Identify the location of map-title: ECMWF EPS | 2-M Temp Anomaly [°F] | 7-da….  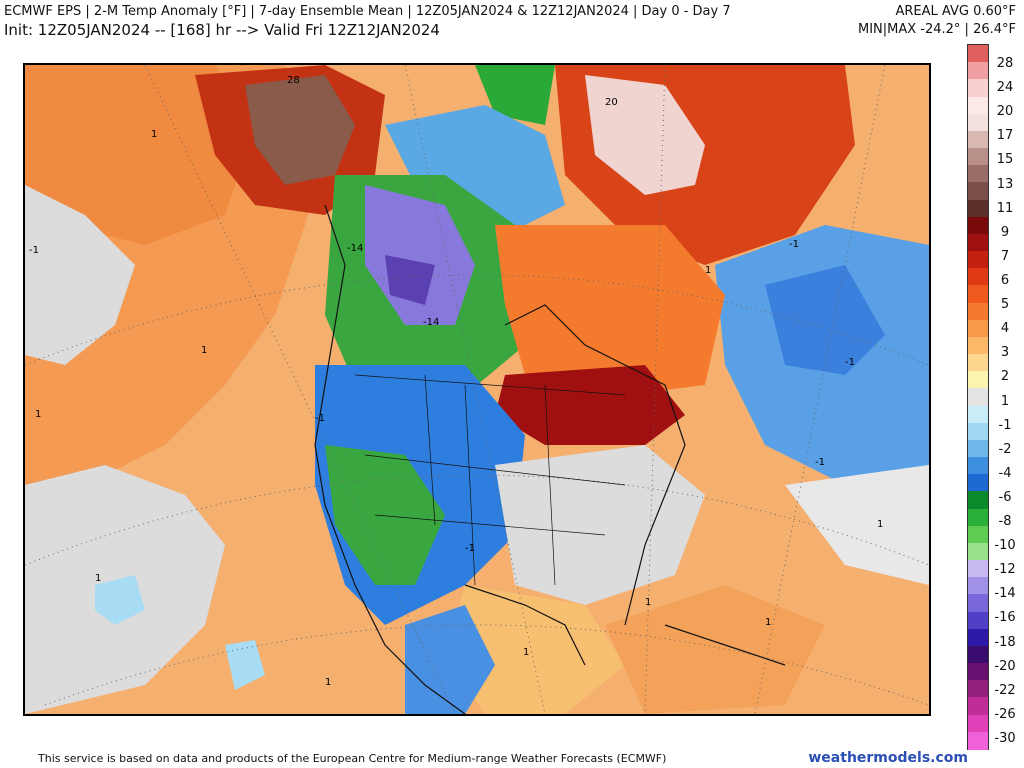
(367, 11).